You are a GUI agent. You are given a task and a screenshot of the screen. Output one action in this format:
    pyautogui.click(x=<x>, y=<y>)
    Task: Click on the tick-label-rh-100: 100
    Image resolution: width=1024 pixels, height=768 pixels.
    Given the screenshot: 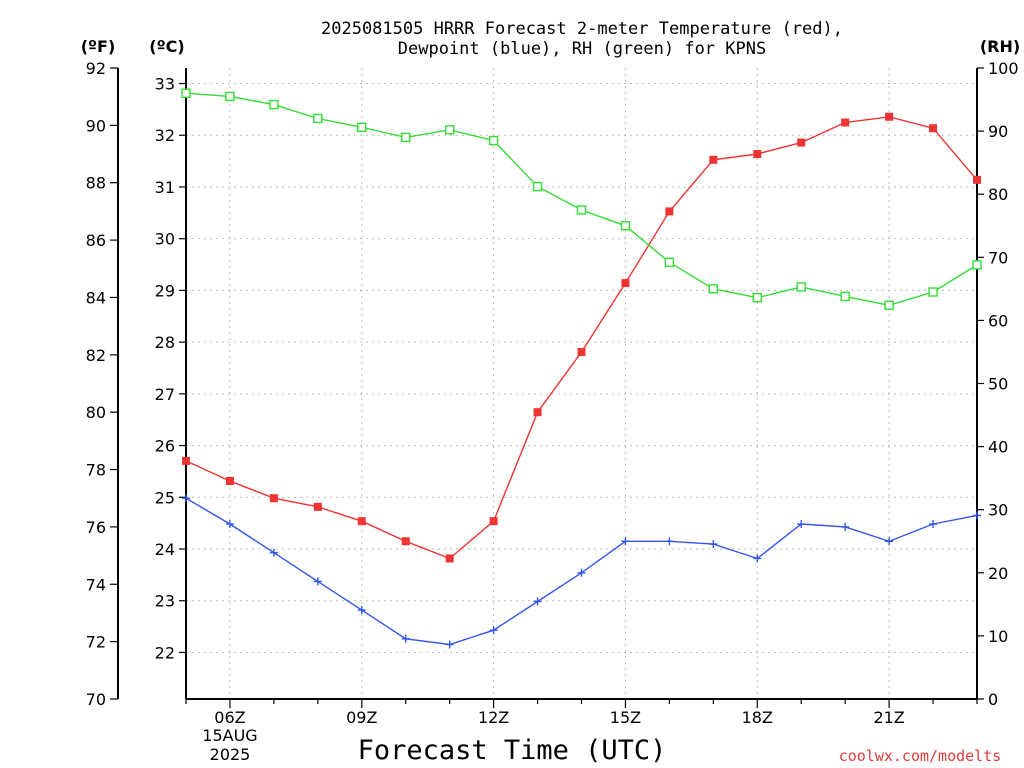 What is the action you would take?
    pyautogui.click(x=1003, y=68)
    